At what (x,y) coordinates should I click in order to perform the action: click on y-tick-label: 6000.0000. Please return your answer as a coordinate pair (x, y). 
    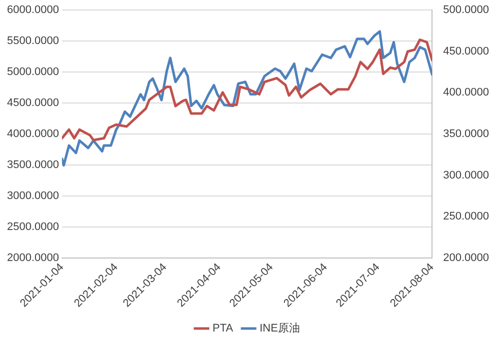
    Looking at the image, I should click on (33, 10).